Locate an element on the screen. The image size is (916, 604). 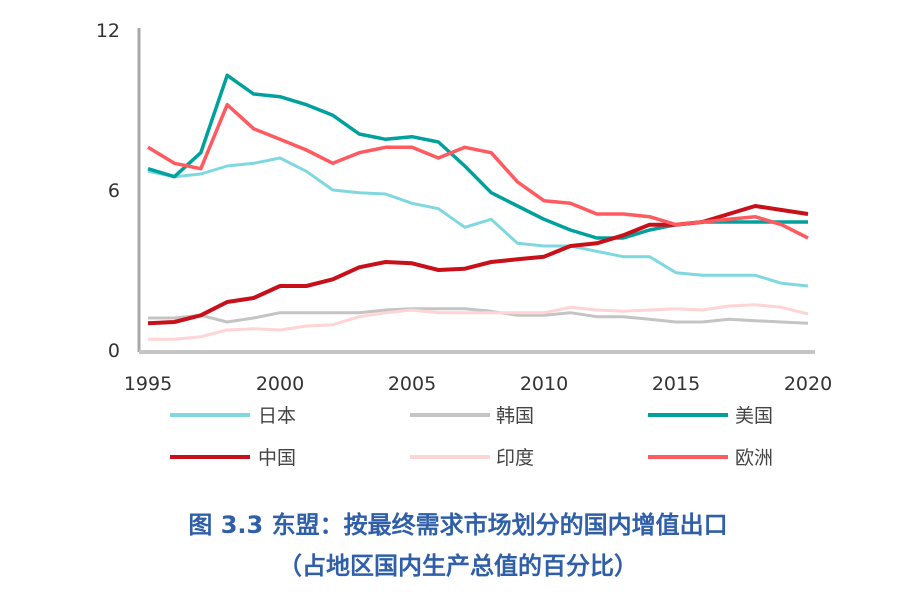
legend-label: 中国 is located at coordinates (277, 458).